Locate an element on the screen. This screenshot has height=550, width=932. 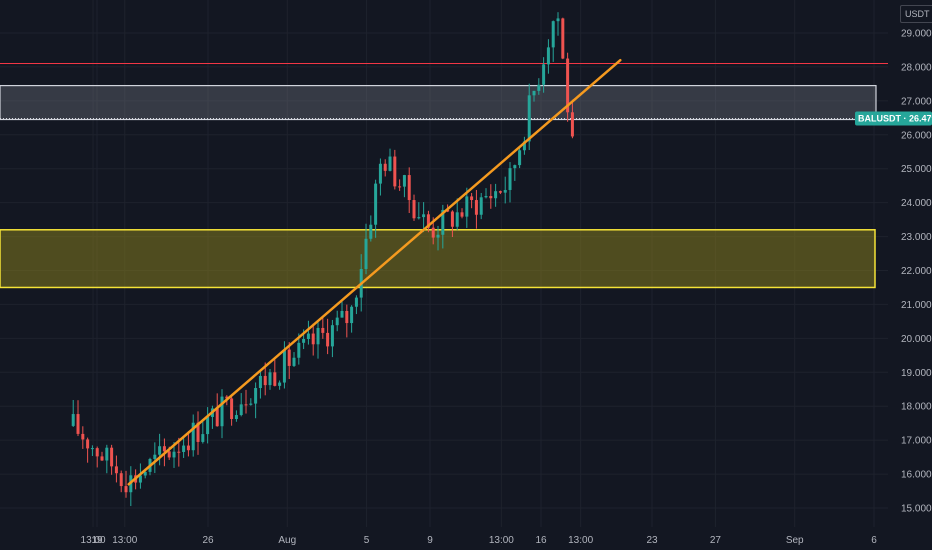
price-tick-label: 28.000 is located at coordinates (916, 67).